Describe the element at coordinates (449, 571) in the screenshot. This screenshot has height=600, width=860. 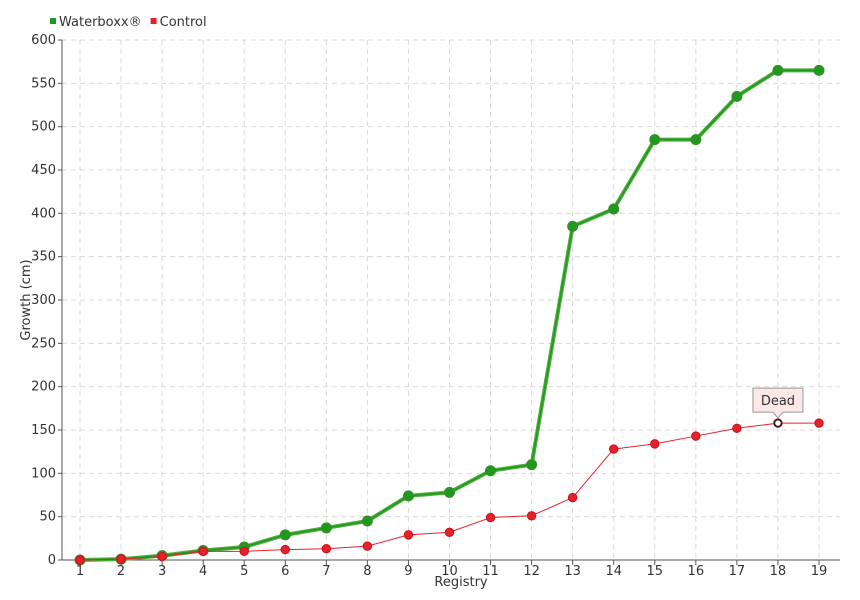
I see `x-tick-label: 10` at that location.